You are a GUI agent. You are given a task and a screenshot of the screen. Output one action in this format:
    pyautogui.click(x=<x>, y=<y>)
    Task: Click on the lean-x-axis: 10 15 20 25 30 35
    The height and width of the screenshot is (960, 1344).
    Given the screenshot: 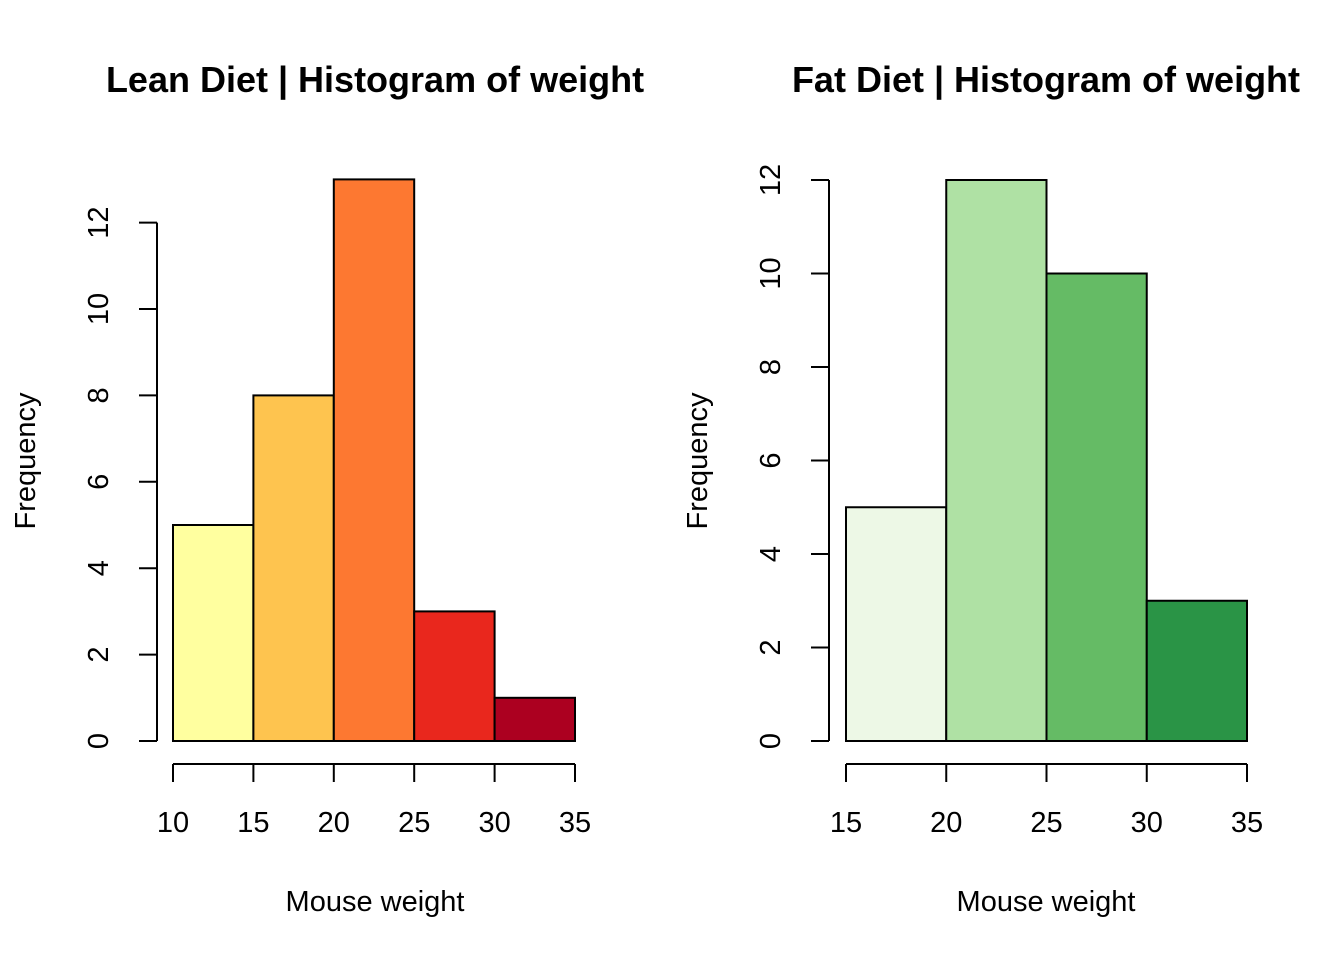 What is the action you would take?
    pyautogui.click(x=374, y=801)
    